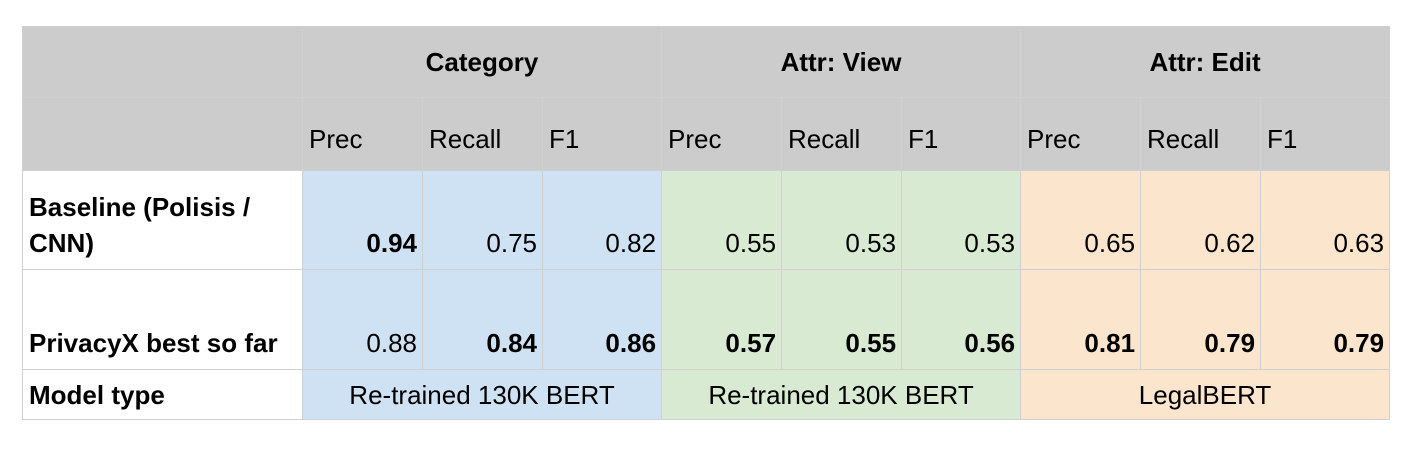  What do you see at coordinates (1325, 134) in the screenshot?
I see `metric-header-attr-edit-f1: F1` at bounding box center [1325, 134].